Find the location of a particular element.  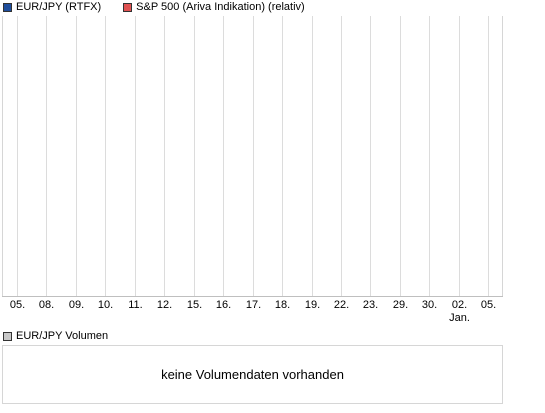

x-tick-label: 17. is located at coordinates (253, 305).